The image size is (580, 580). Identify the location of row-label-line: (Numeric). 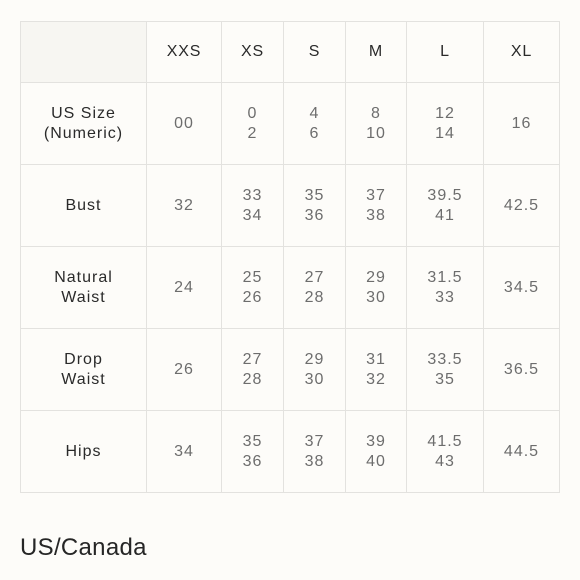
(83, 133).